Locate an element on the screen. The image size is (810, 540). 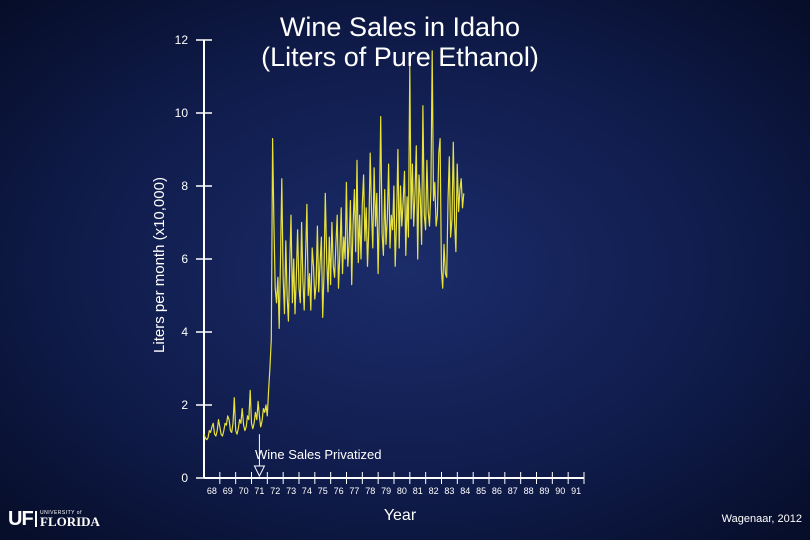
y-tick-label: 4 is located at coordinates (184, 332).